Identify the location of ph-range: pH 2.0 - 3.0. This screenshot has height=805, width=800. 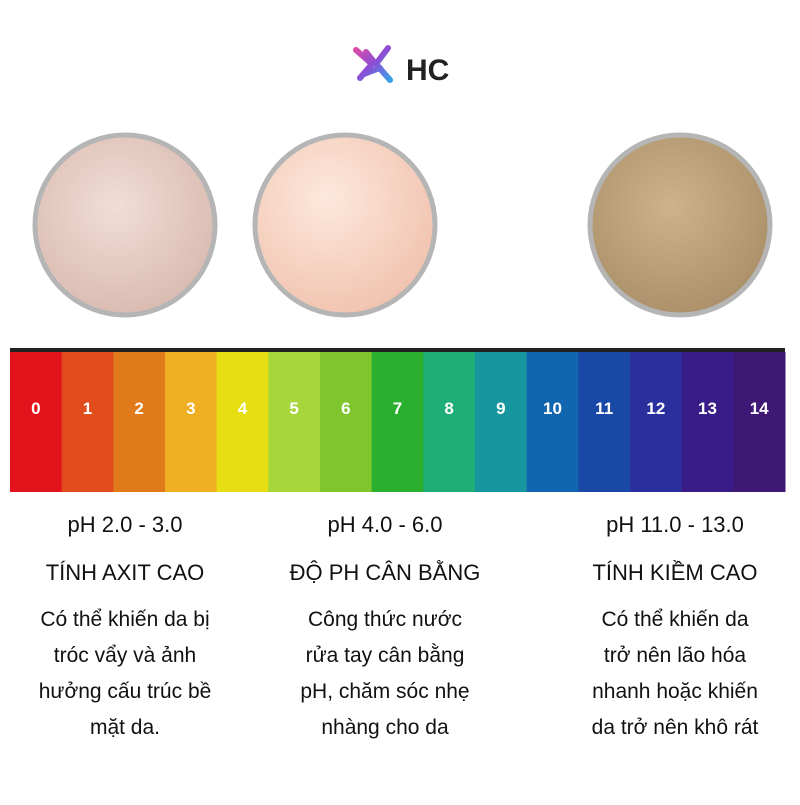
(125, 524).